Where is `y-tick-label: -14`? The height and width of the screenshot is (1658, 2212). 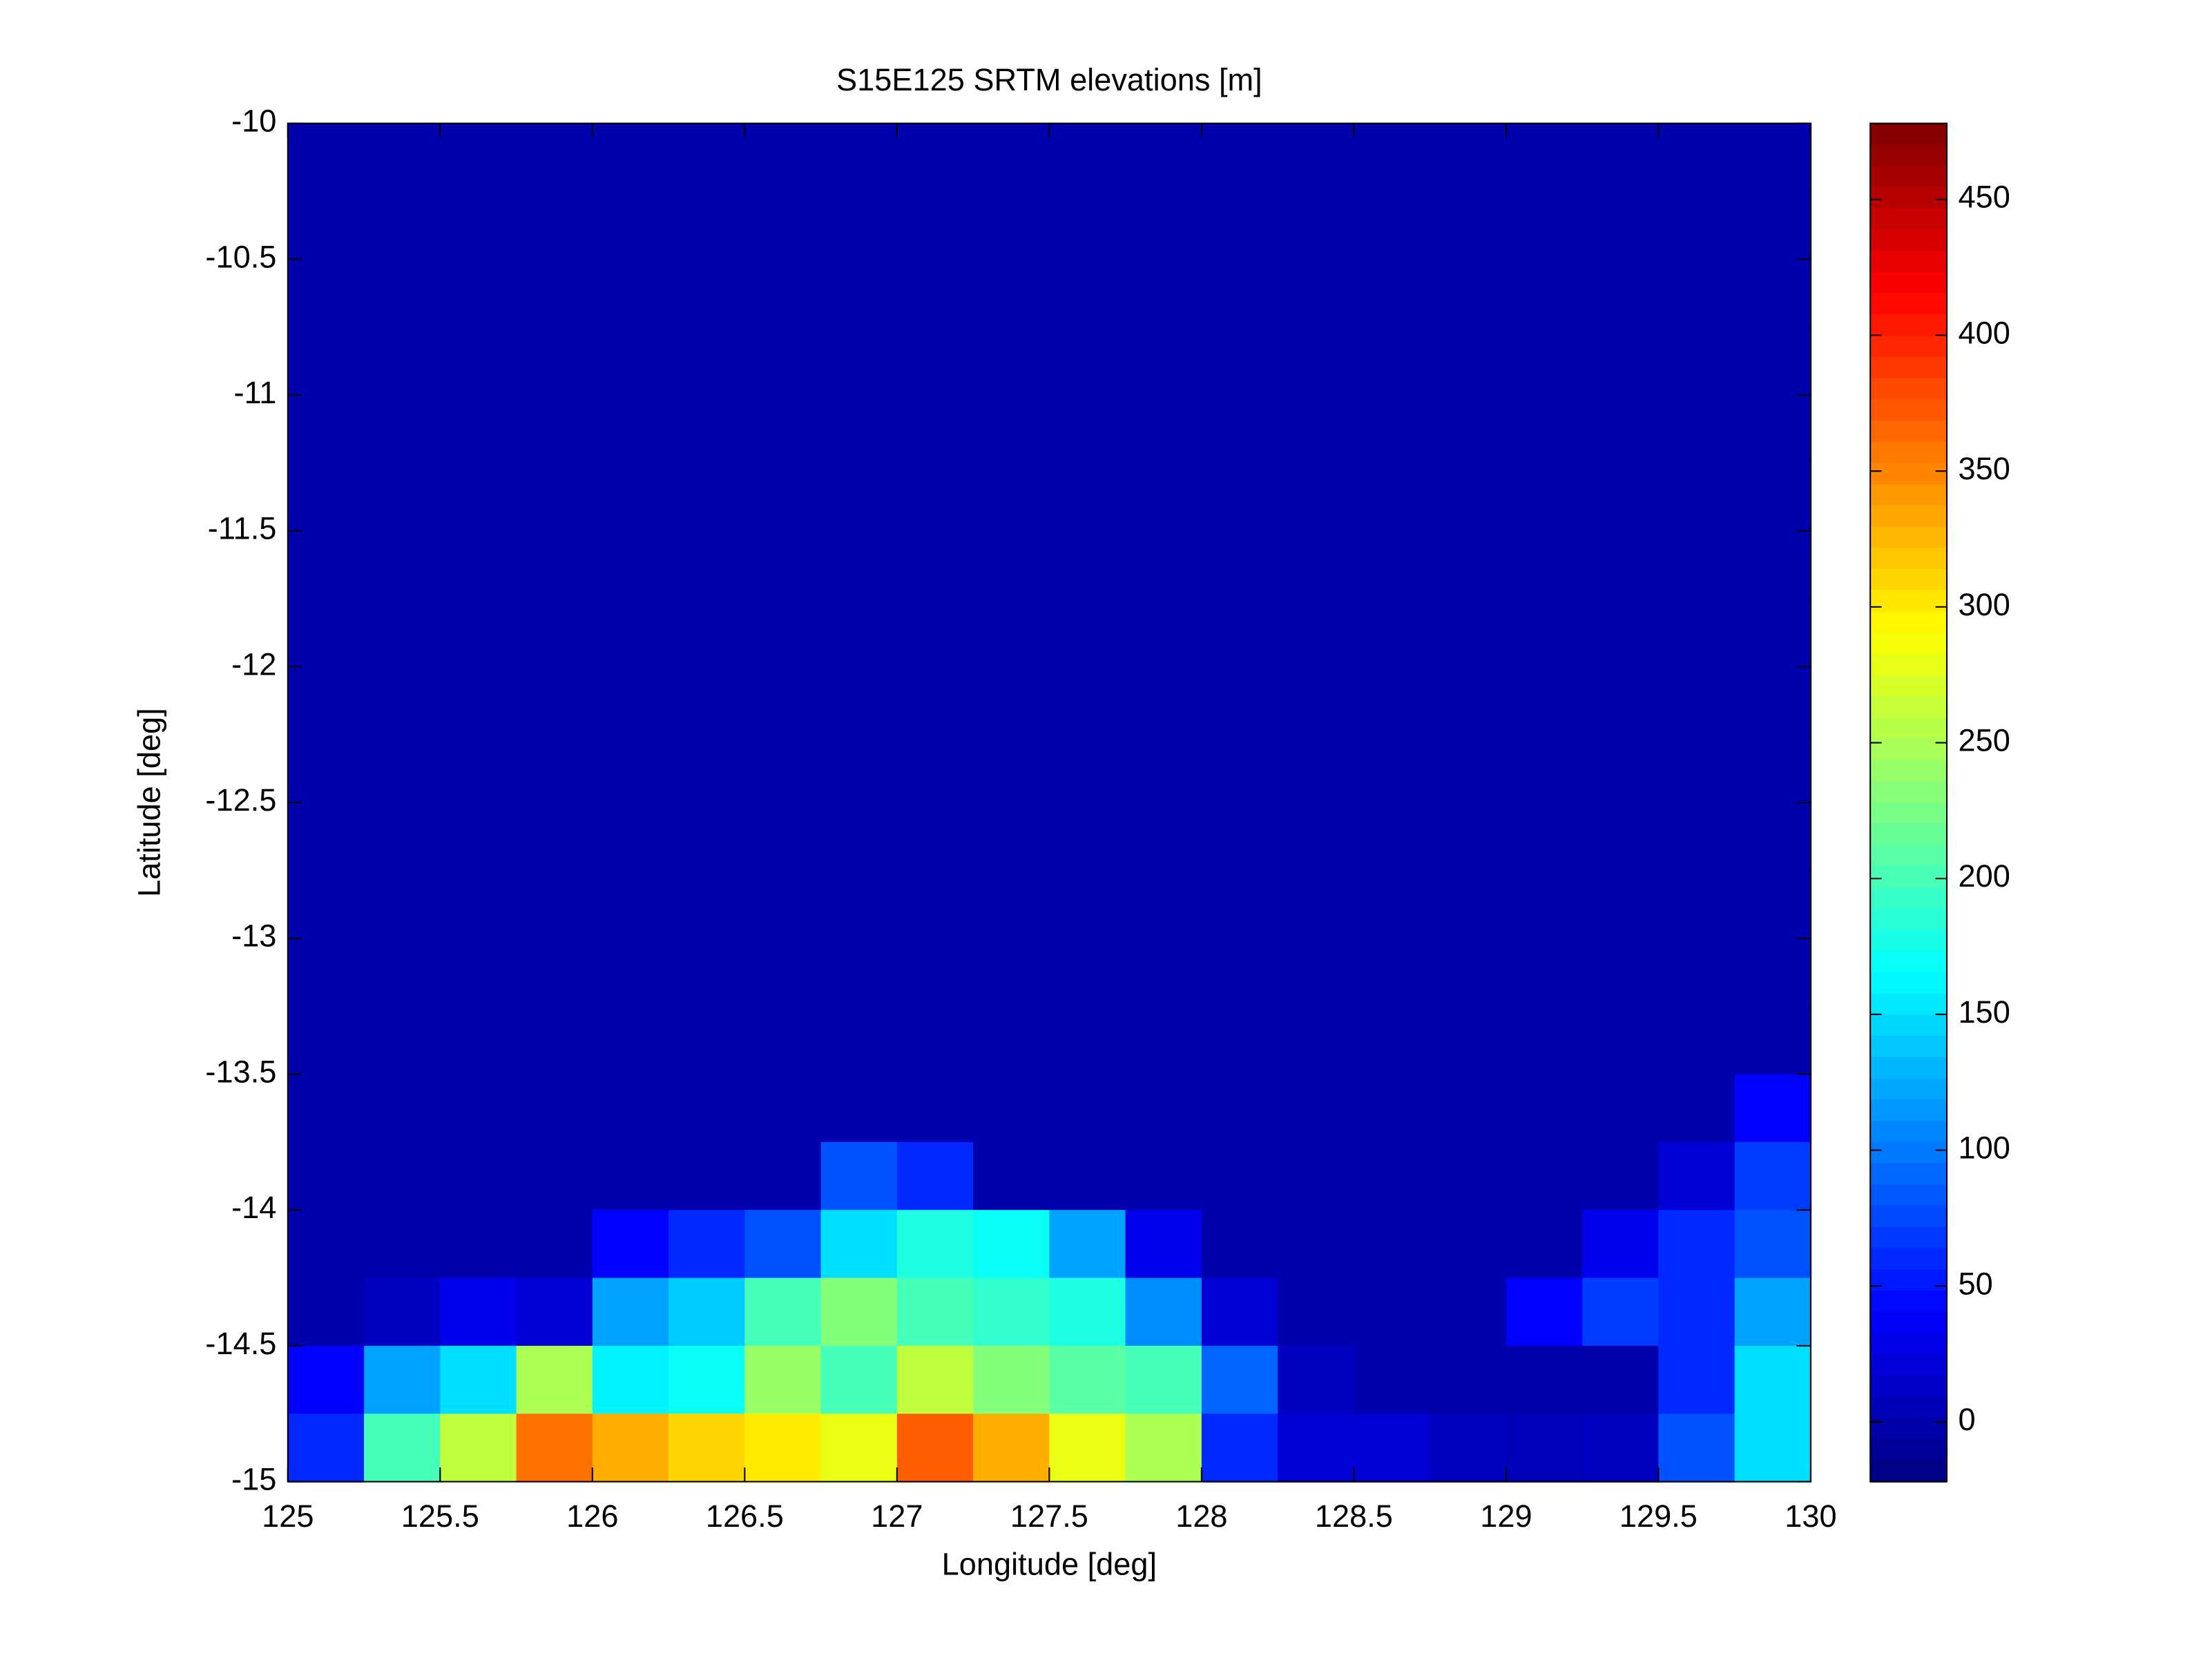
y-tick-label: -14 is located at coordinates (253, 1207).